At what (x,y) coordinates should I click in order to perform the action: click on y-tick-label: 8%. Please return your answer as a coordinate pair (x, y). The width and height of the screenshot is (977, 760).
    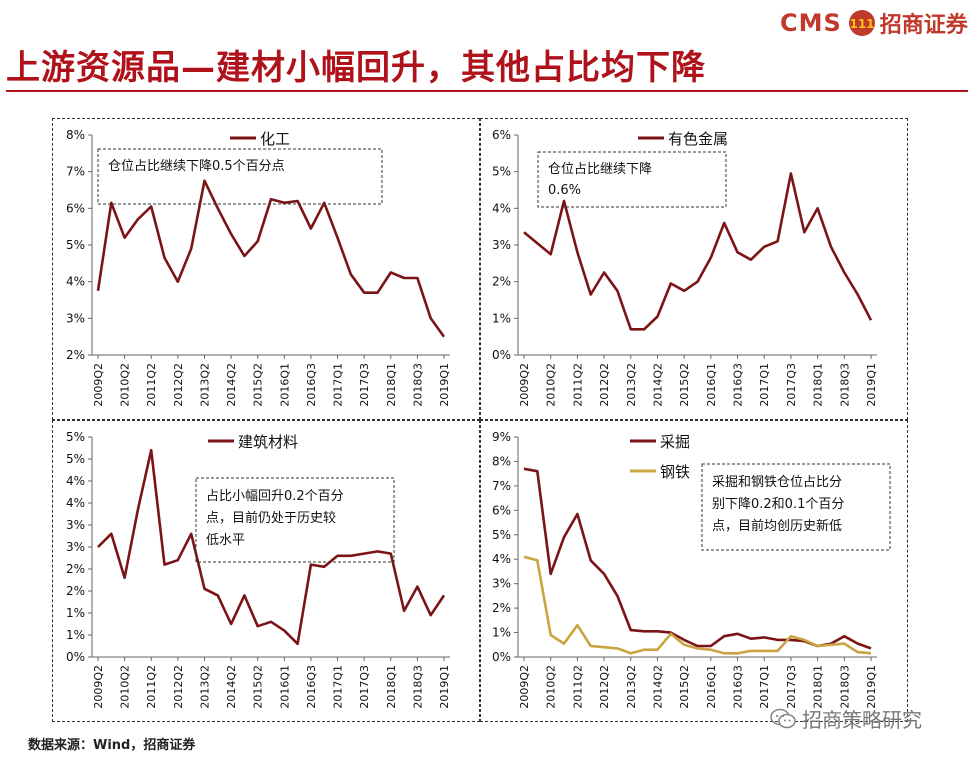
    Looking at the image, I should click on (75, 135).